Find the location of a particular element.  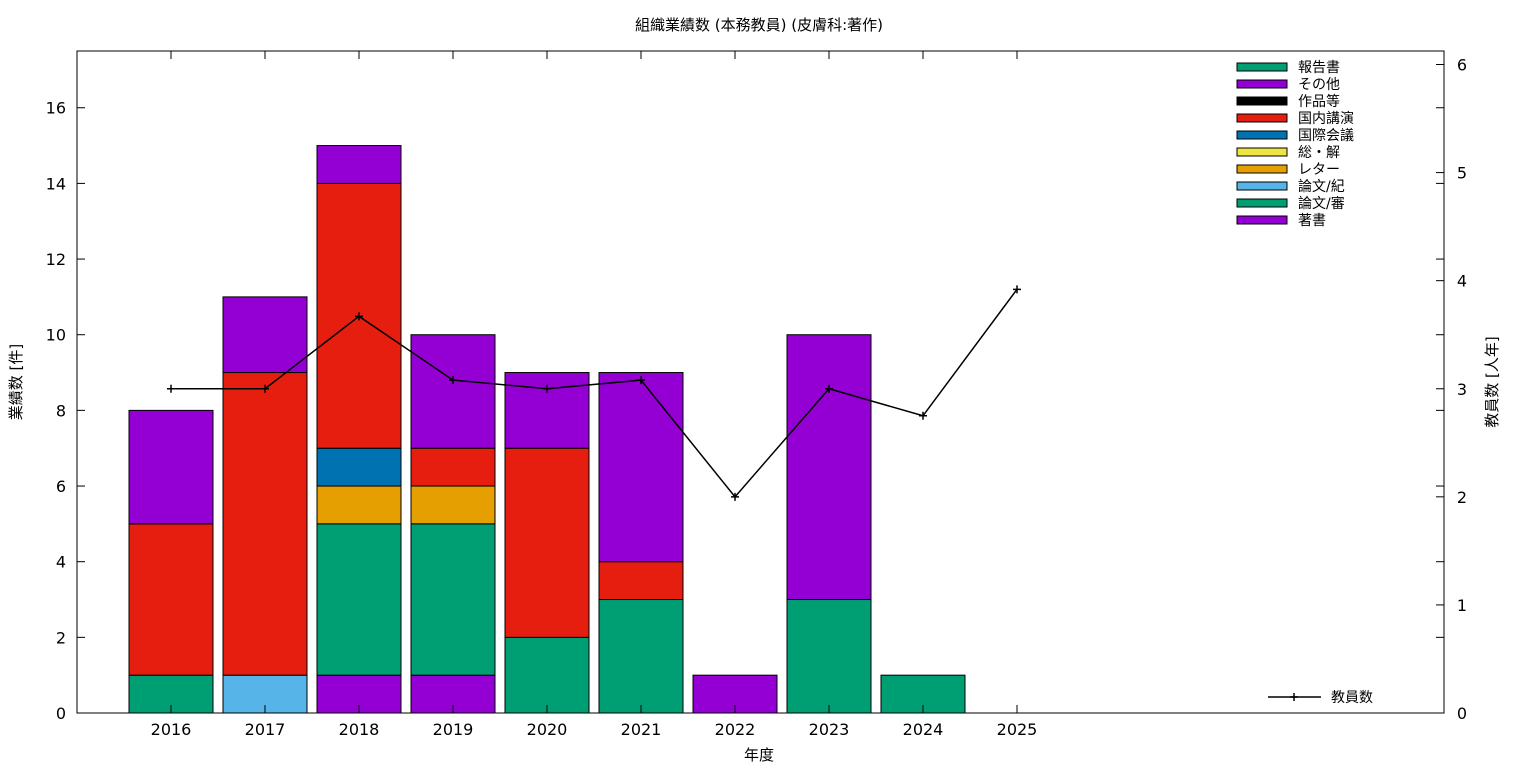

x-tick-label: 2022 is located at coordinates (735, 729).